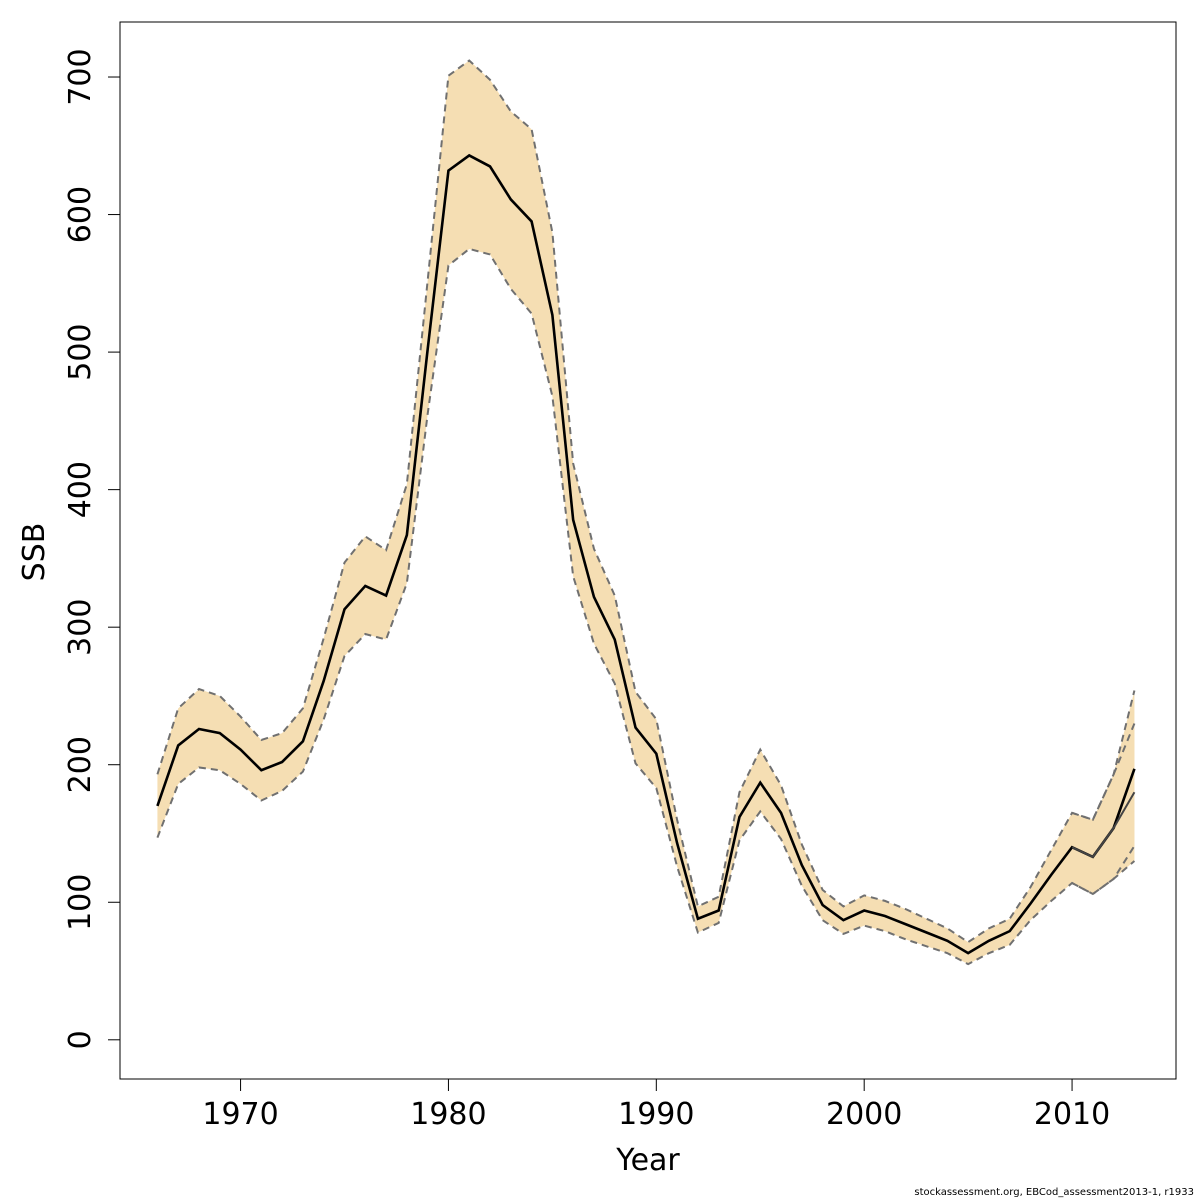  Describe the element at coordinates (1103, 878) in the screenshot. I see `lower-bound-line-retrospective` at that location.